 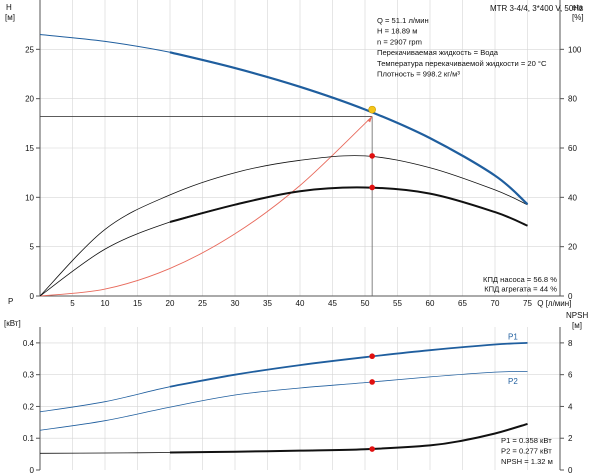 I want to click on right-tick-label: 100, so click(x=575, y=49).